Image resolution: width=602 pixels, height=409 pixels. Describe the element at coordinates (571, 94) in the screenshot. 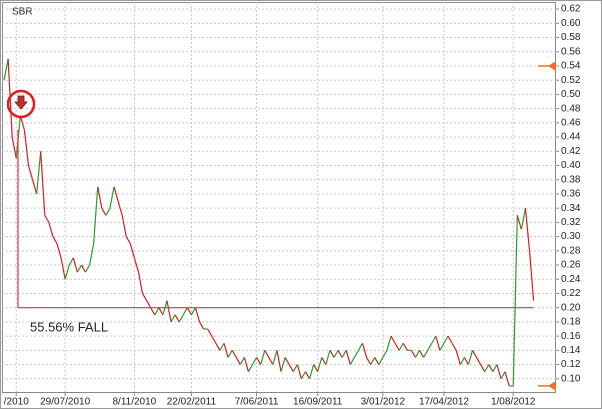

I see `y-tick-label: 0.50` at that location.